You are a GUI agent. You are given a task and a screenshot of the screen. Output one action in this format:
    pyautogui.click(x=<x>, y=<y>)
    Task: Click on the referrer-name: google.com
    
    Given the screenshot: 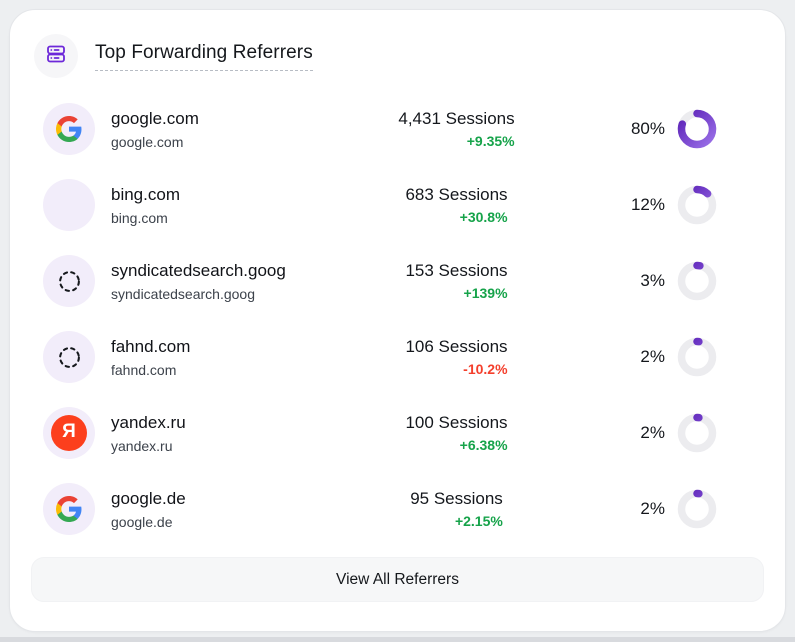 What is the action you would take?
    pyautogui.click(x=155, y=118)
    